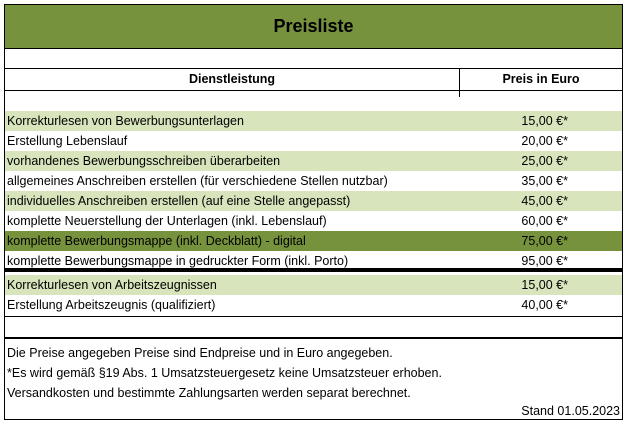 The height and width of the screenshot is (425, 629). I want to click on price-cell: 75,00 €*, so click(544, 241).